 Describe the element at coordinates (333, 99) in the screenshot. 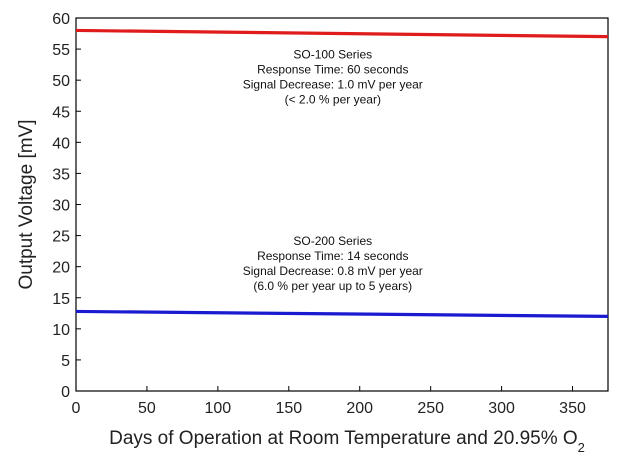

I see `annotation-line: (< 2.0 % per year)` at that location.